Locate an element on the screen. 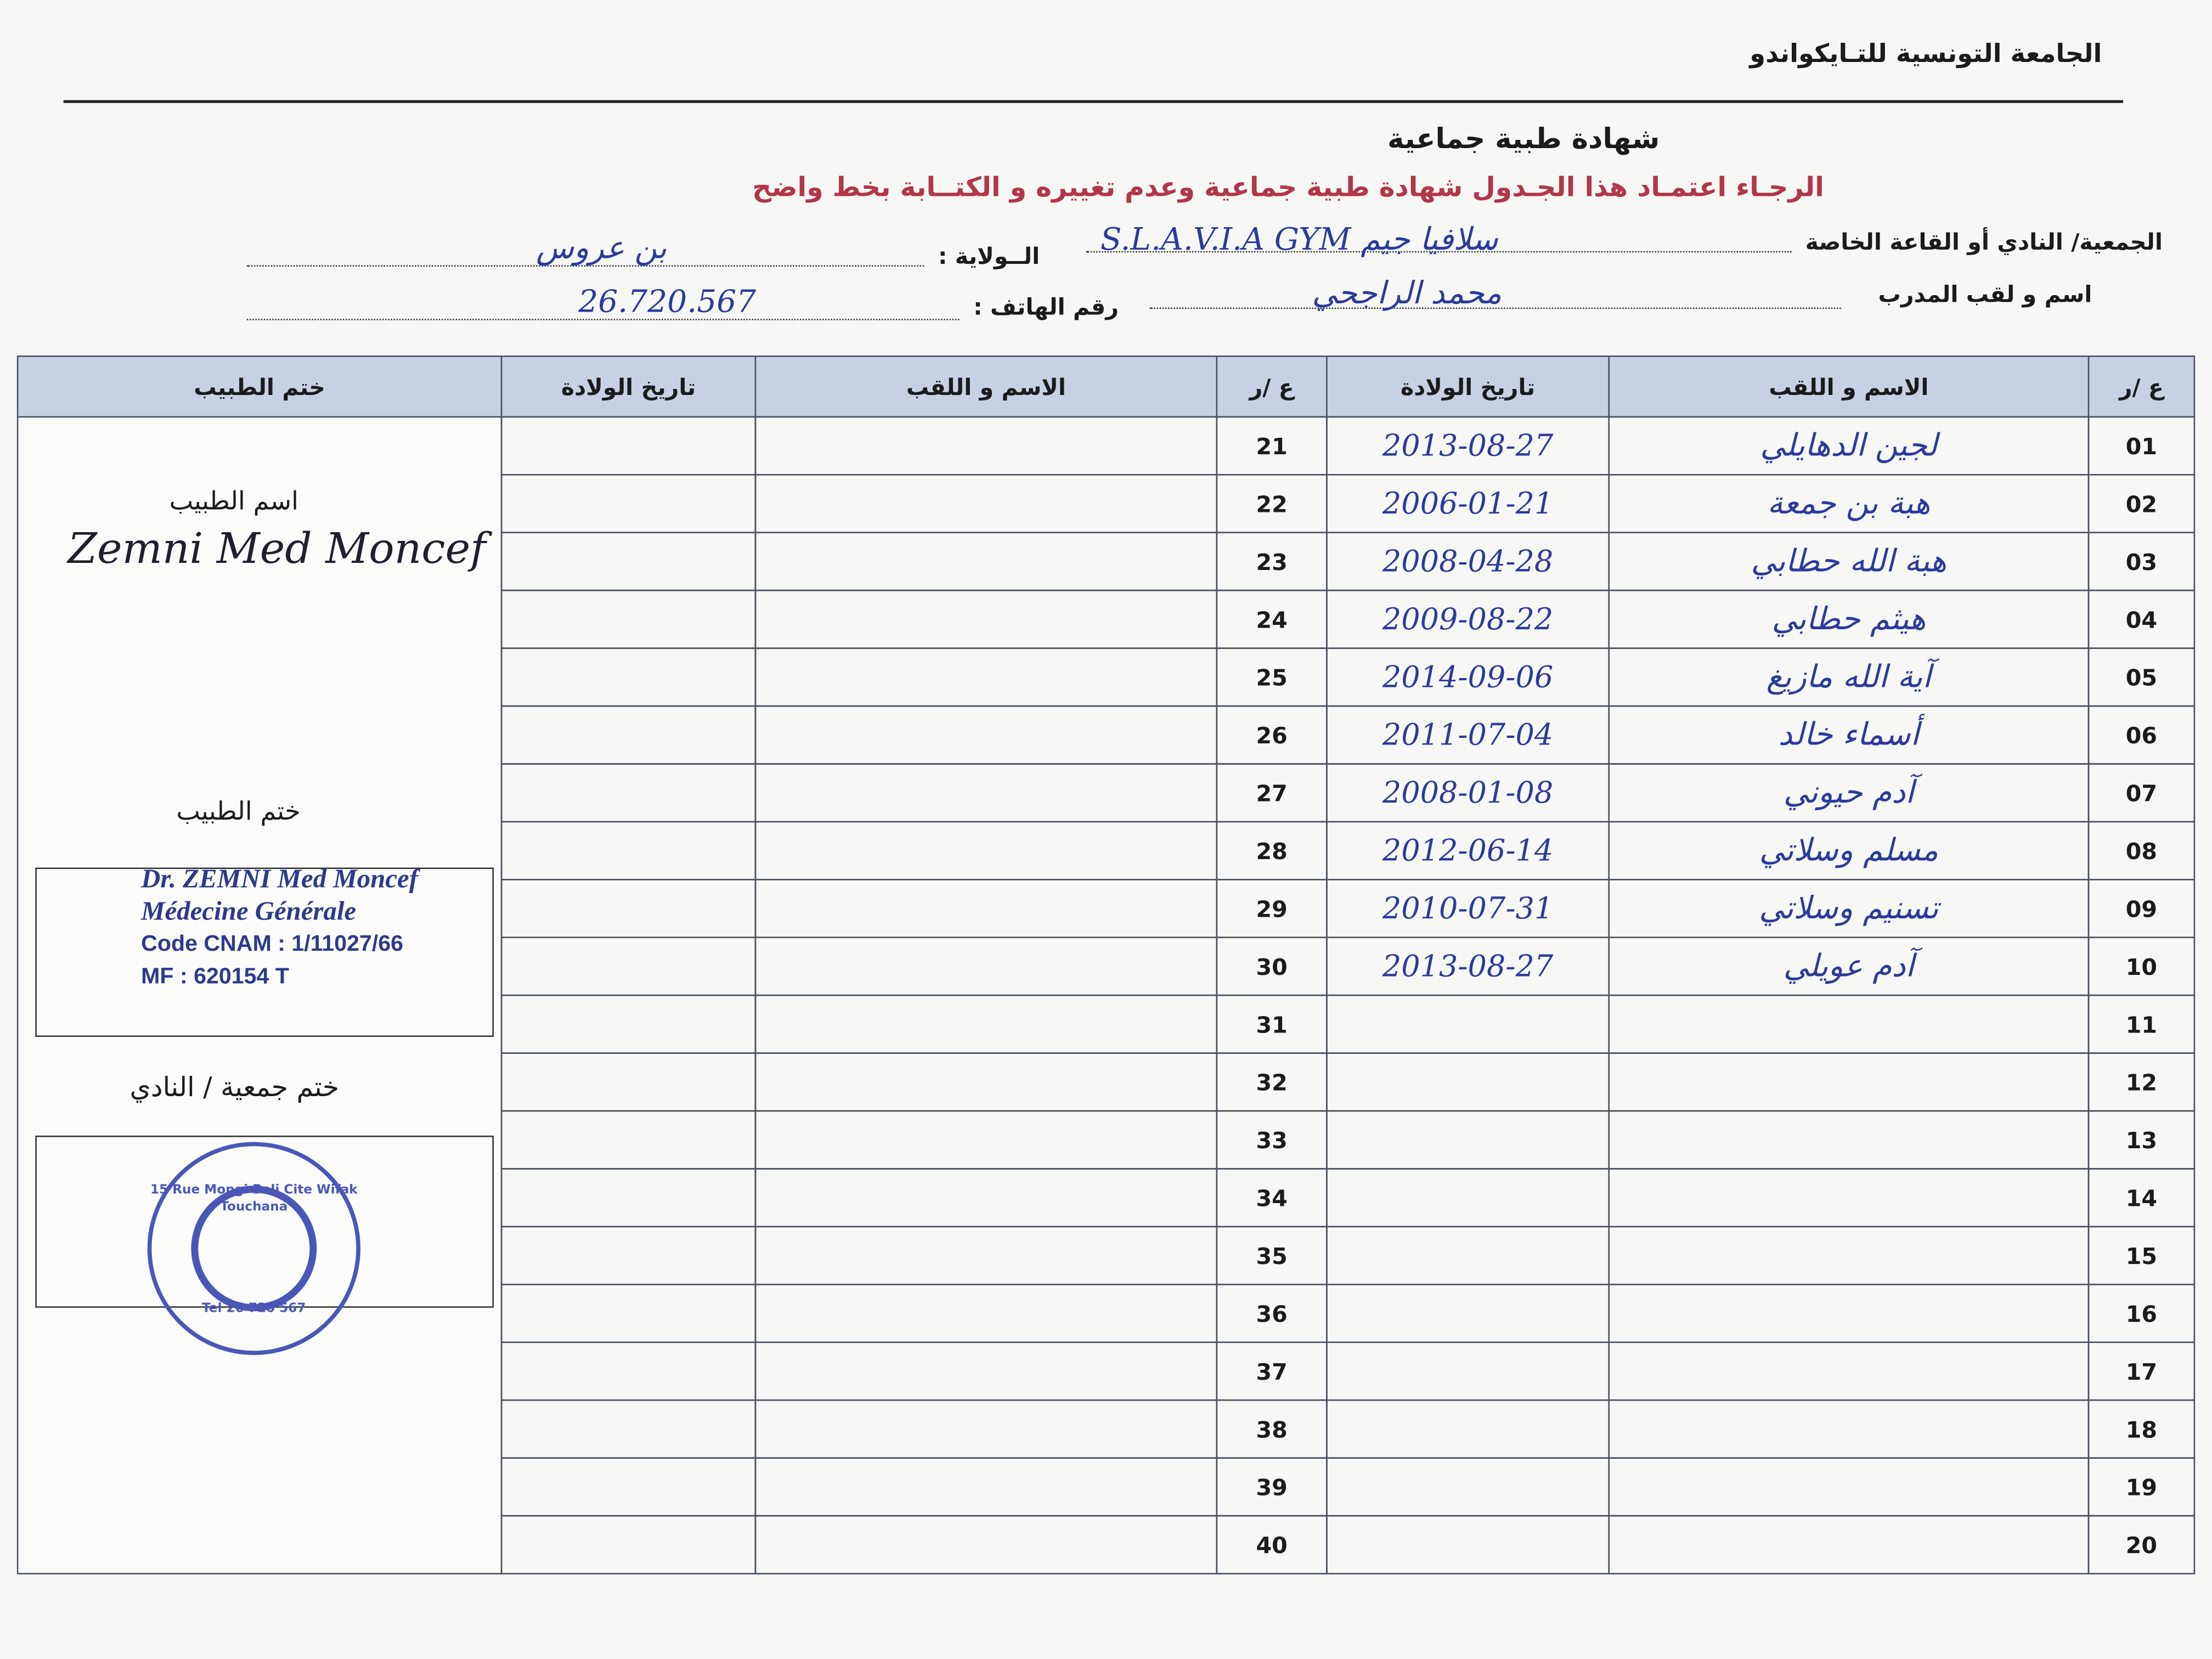 The image size is (2212, 1659). row-number: 05 is located at coordinates (2141, 677).